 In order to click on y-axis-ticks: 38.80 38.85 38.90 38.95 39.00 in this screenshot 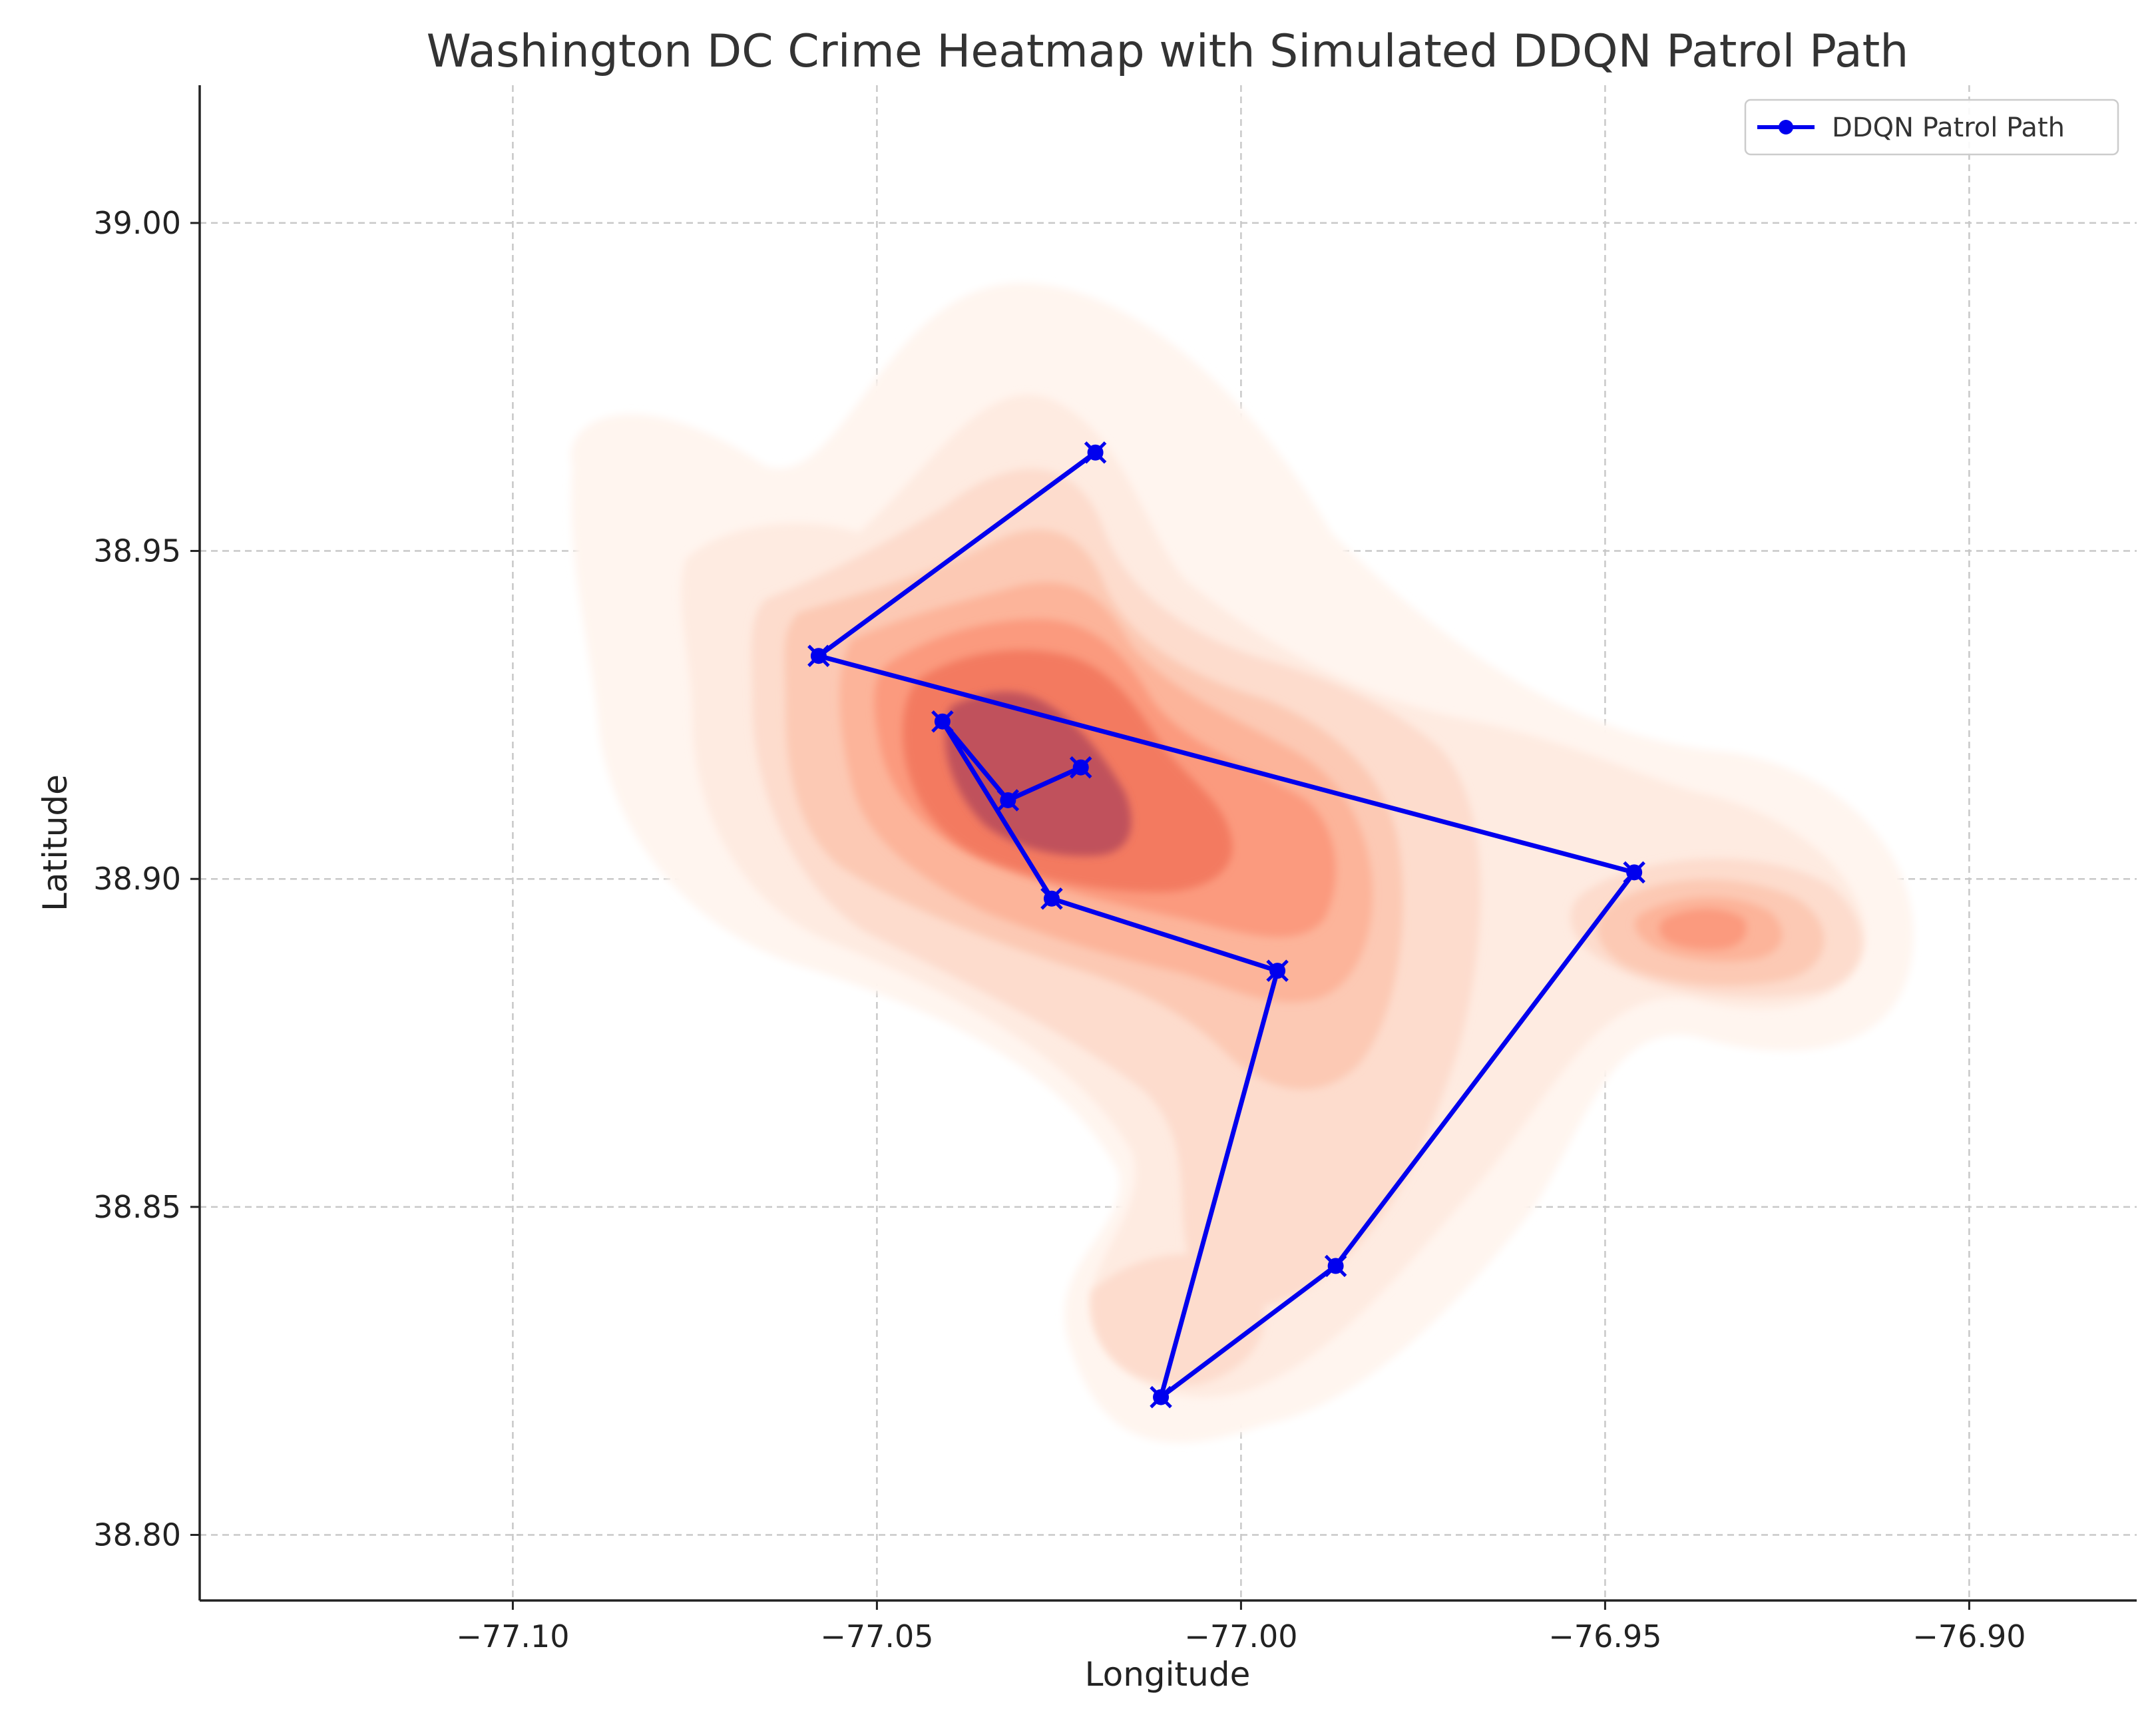, I will do `click(146, 879)`.